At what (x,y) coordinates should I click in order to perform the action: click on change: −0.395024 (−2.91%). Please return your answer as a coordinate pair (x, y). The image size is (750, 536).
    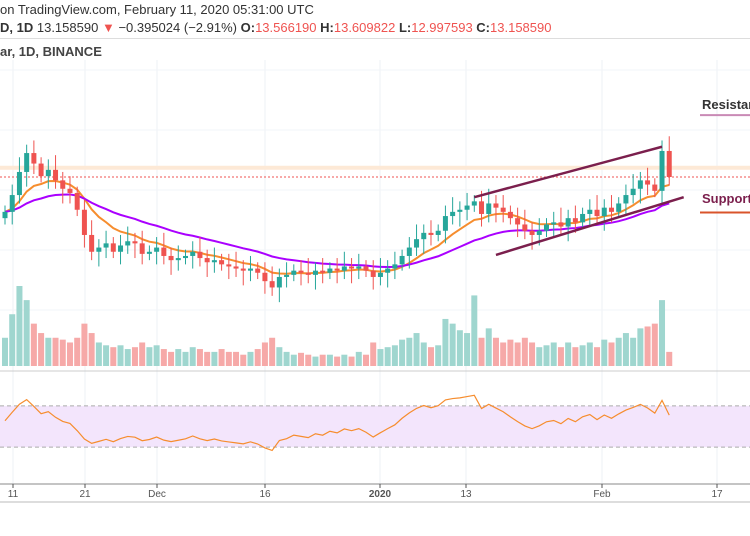
    Looking at the image, I should click on (177, 27).